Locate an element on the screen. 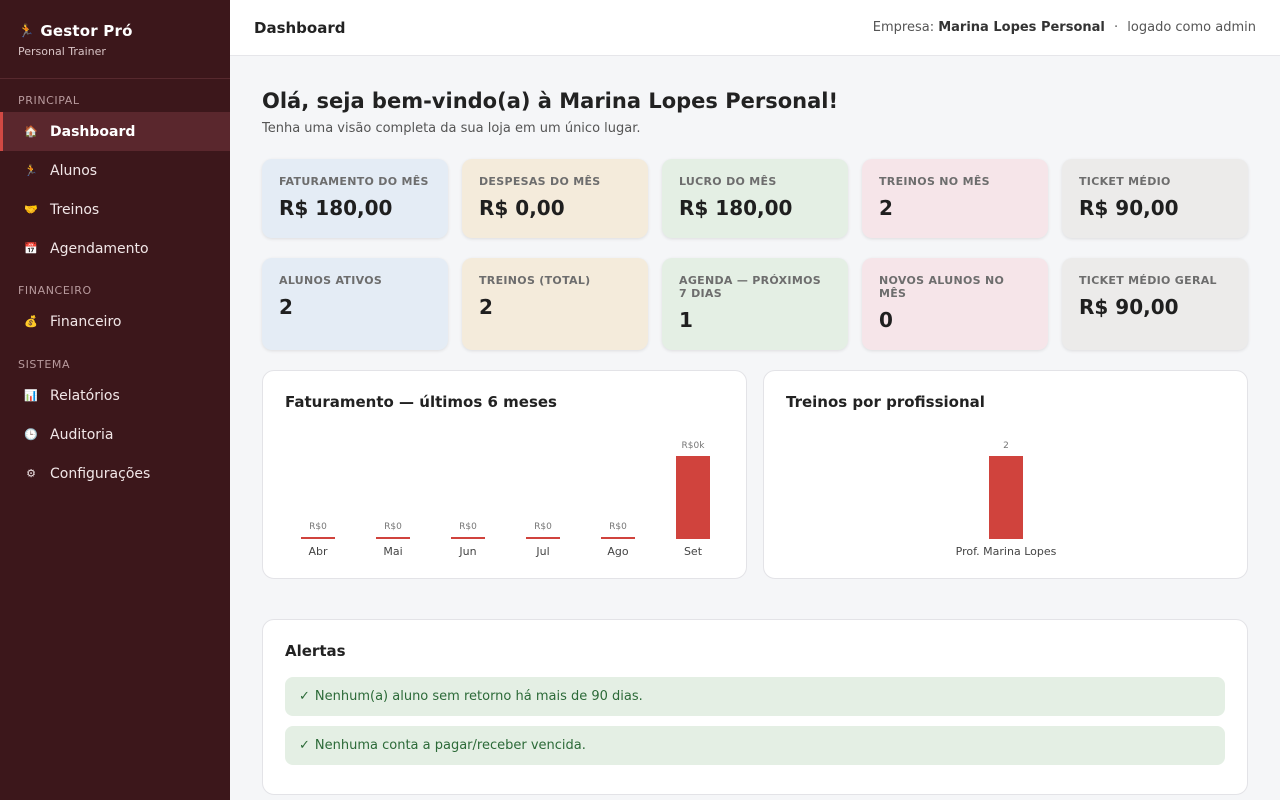  kpi-label: DESPESAS DO MÊS is located at coordinates (540, 181).